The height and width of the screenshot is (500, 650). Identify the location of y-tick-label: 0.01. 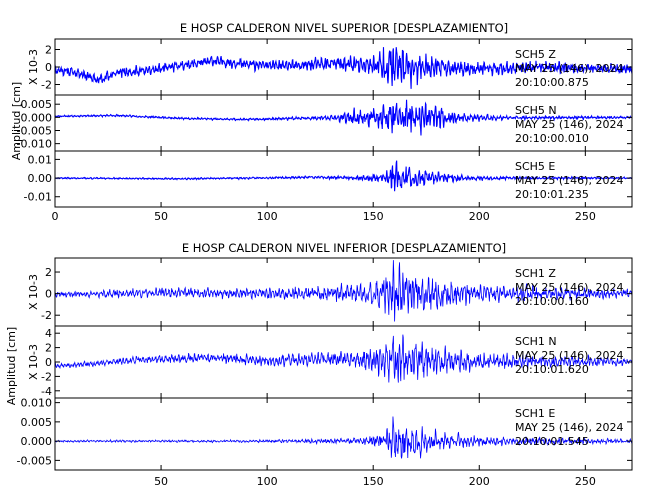
(40, 159).